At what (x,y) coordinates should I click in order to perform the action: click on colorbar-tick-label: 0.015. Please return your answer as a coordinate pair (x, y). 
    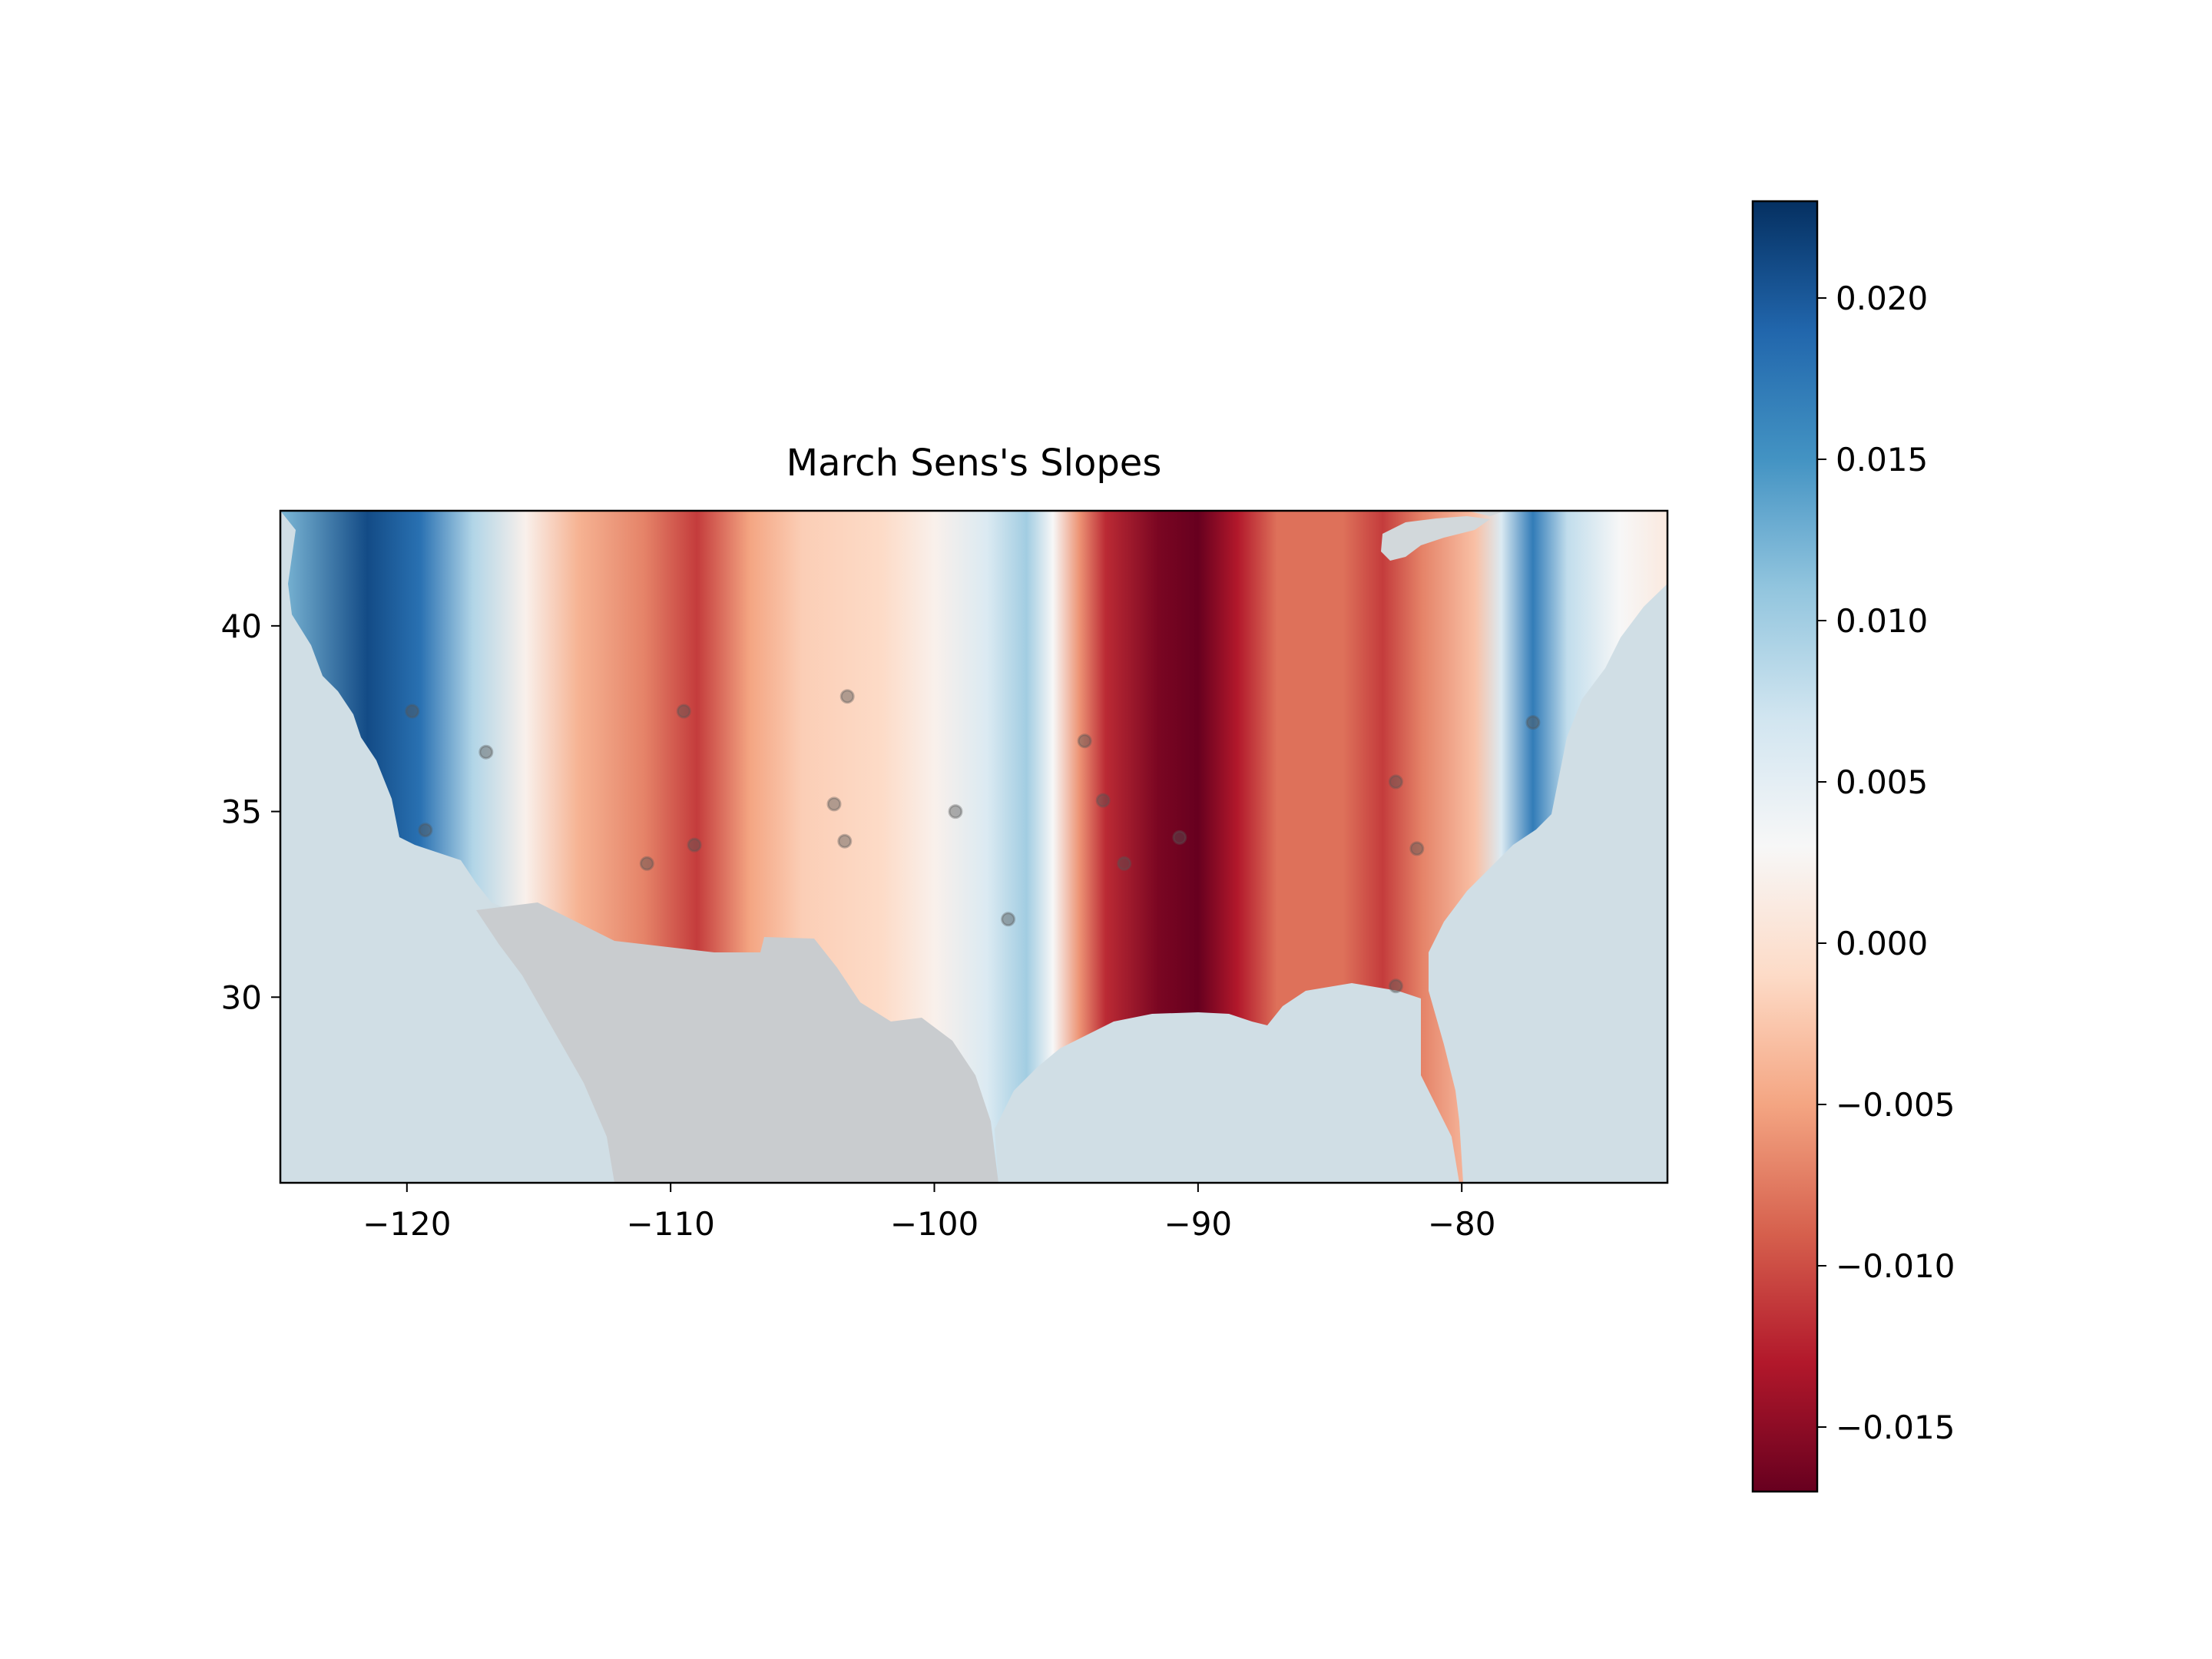
    Looking at the image, I should click on (1882, 459).